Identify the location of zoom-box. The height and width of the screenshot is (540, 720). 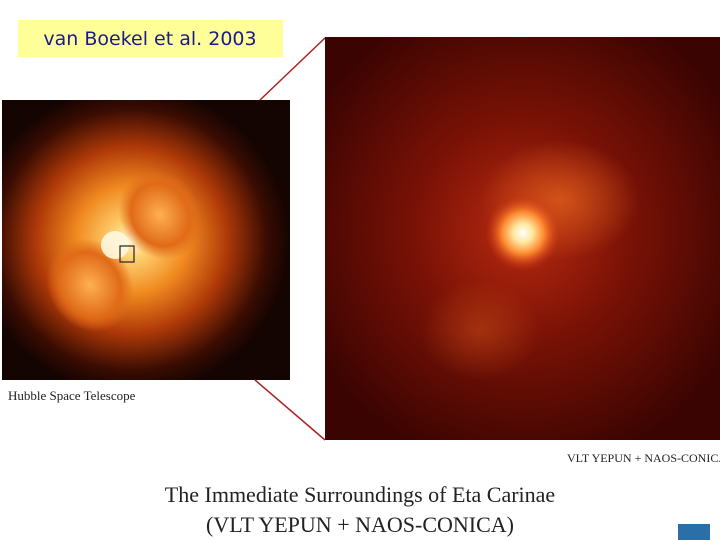
(127, 254).